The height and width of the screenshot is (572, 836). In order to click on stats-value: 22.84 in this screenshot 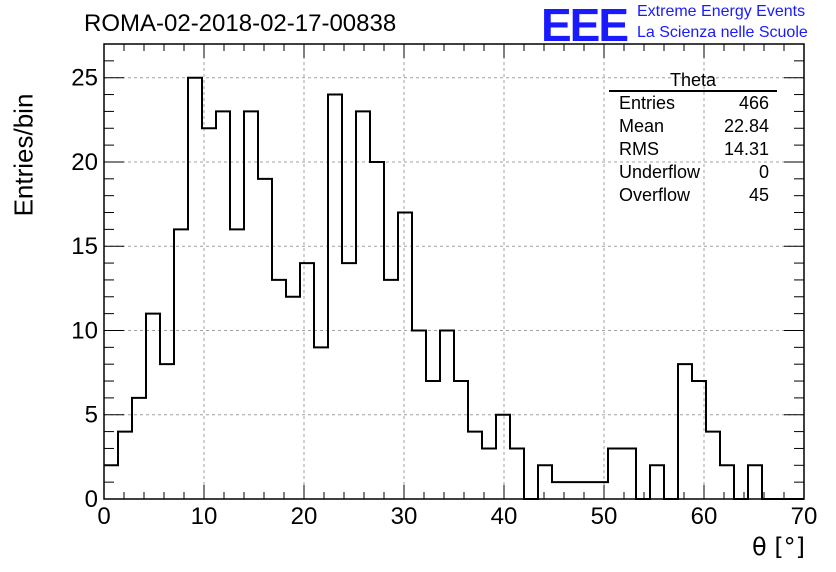, I will do `click(746, 126)`.